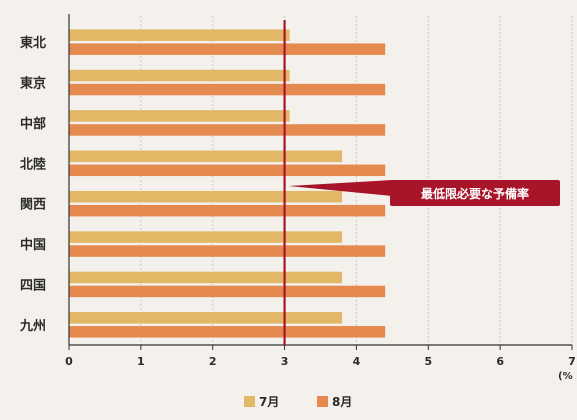 The height and width of the screenshot is (420, 577). I want to click on callout-pointer, so click(340, 188).